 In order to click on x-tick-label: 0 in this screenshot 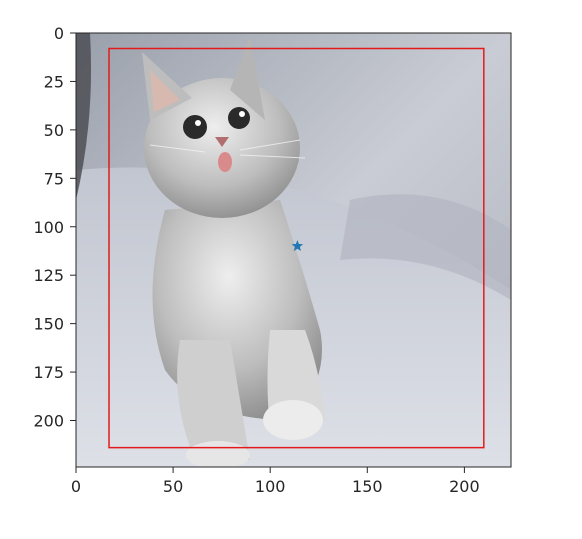, I will do `click(76, 486)`.